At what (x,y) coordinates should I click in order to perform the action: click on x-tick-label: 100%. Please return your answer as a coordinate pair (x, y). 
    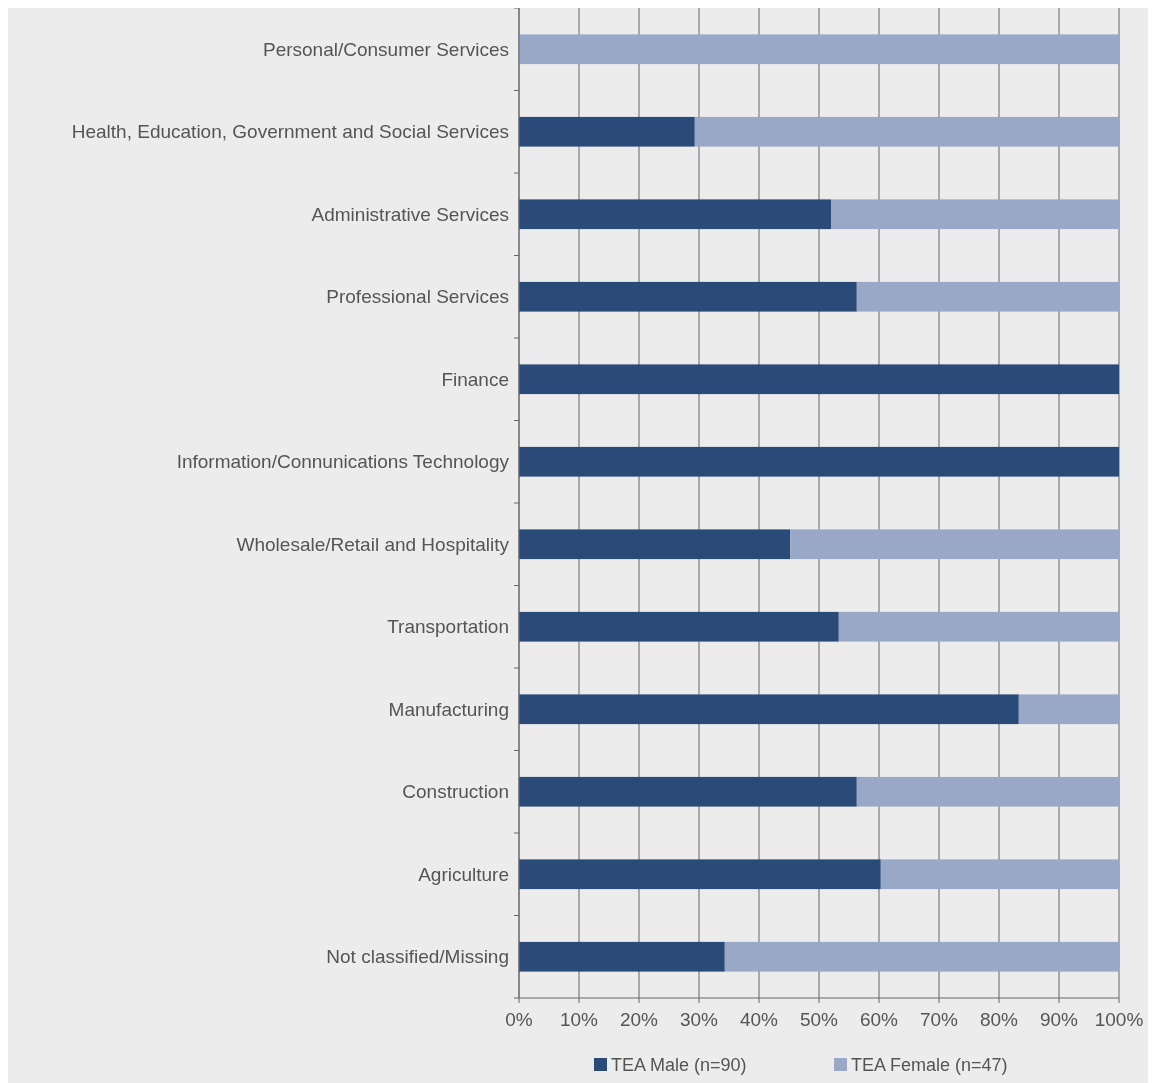
    Looking at the image, I should click on (1119, 1019).